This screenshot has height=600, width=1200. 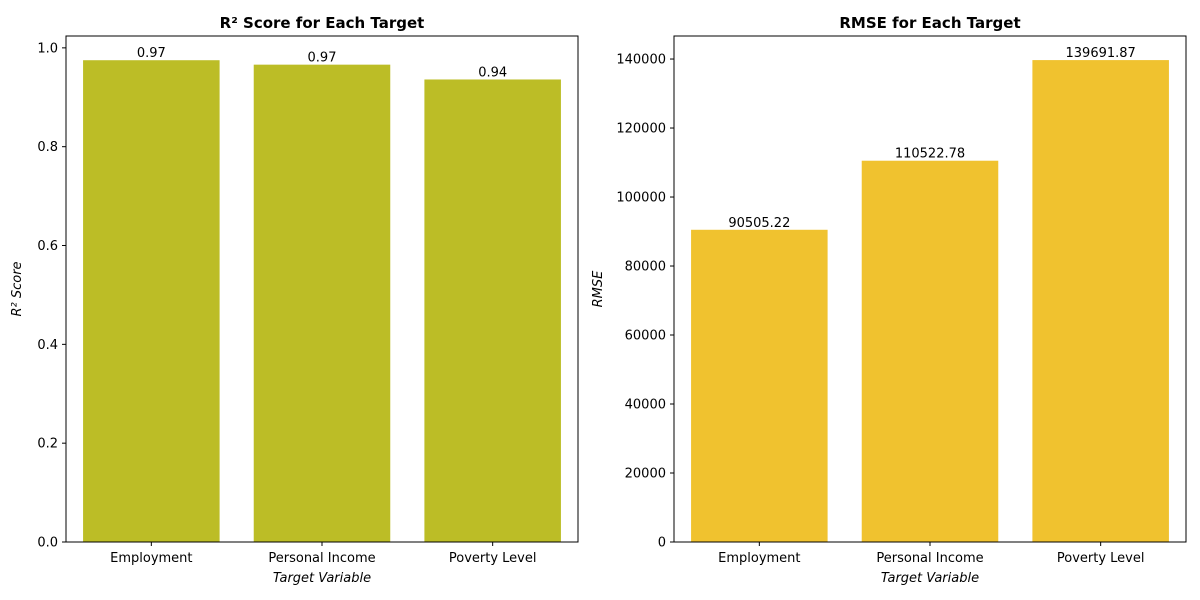 I want to click on y-tick-label: 80000, so click(x=645, y=267).